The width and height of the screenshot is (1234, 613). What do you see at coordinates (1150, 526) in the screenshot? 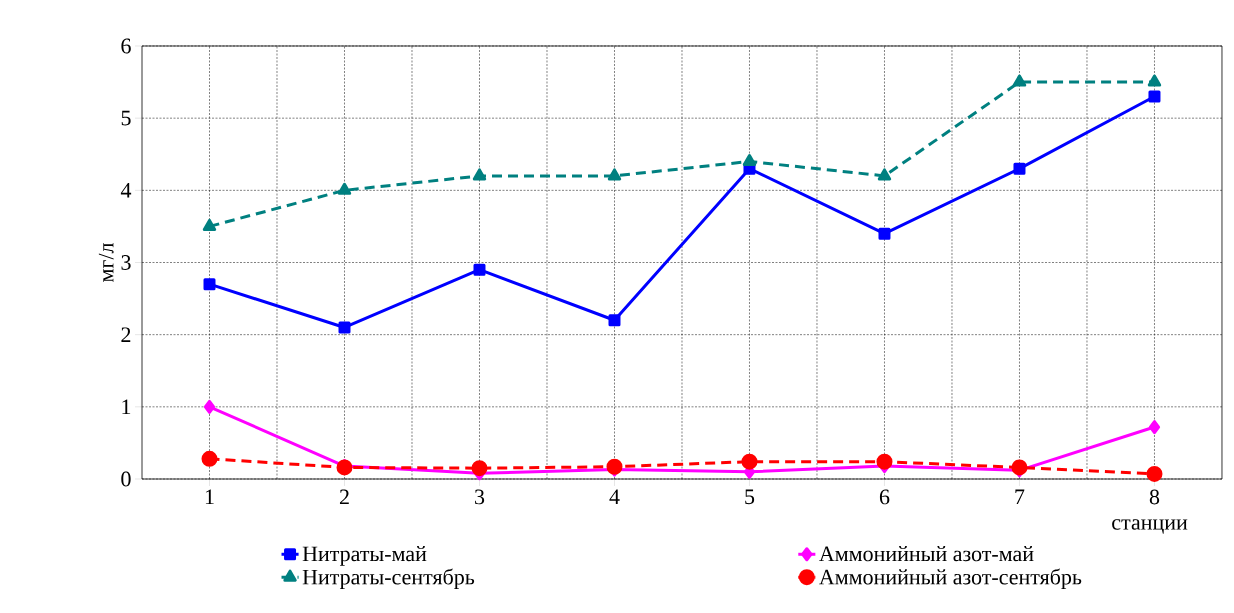
I see `x-axis-title: станции` at bounding box center [1150, 526].